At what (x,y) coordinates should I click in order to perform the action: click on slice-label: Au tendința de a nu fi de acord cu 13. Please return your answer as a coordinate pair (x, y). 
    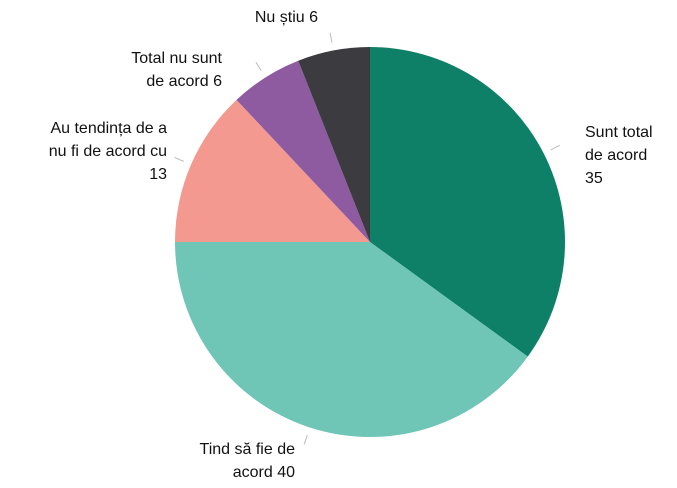
    Looking at the image, I should click on (99, 151).